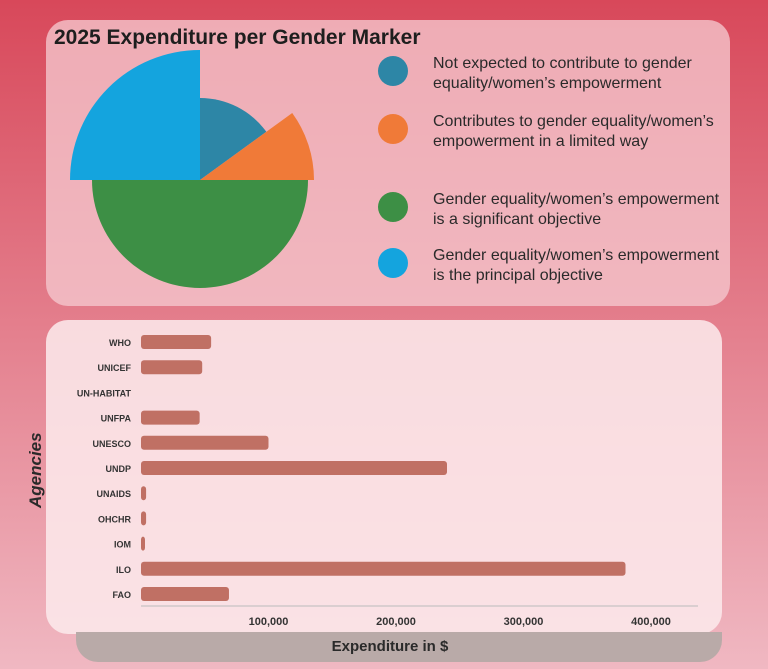  What do you see at coordinates (115, 368) in the screenshot?
I see `y-tick-label: UNICEF` at bounding box center [115, 368].